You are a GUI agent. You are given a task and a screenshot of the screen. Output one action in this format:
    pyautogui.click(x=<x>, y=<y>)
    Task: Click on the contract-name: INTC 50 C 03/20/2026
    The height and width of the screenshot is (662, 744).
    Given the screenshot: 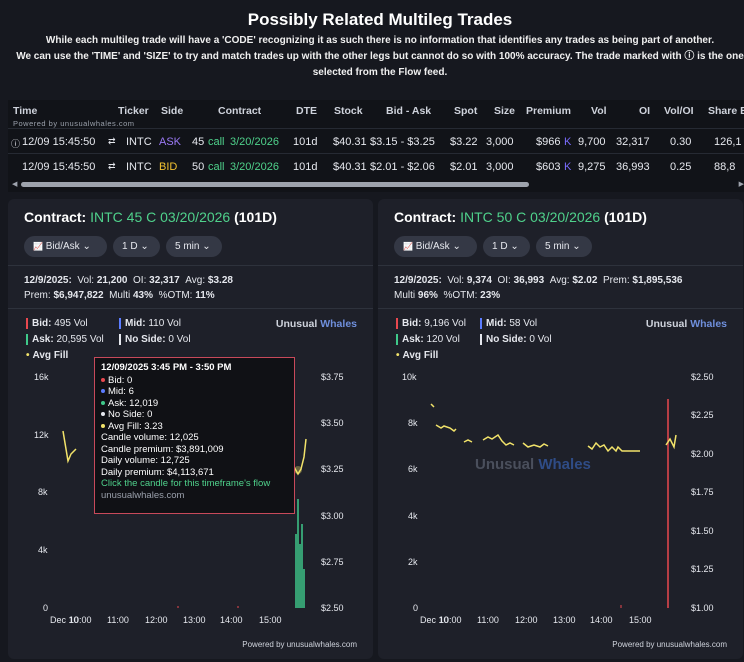 What is the action you would take?
    pyautogui.click(x=530, y=217)
    